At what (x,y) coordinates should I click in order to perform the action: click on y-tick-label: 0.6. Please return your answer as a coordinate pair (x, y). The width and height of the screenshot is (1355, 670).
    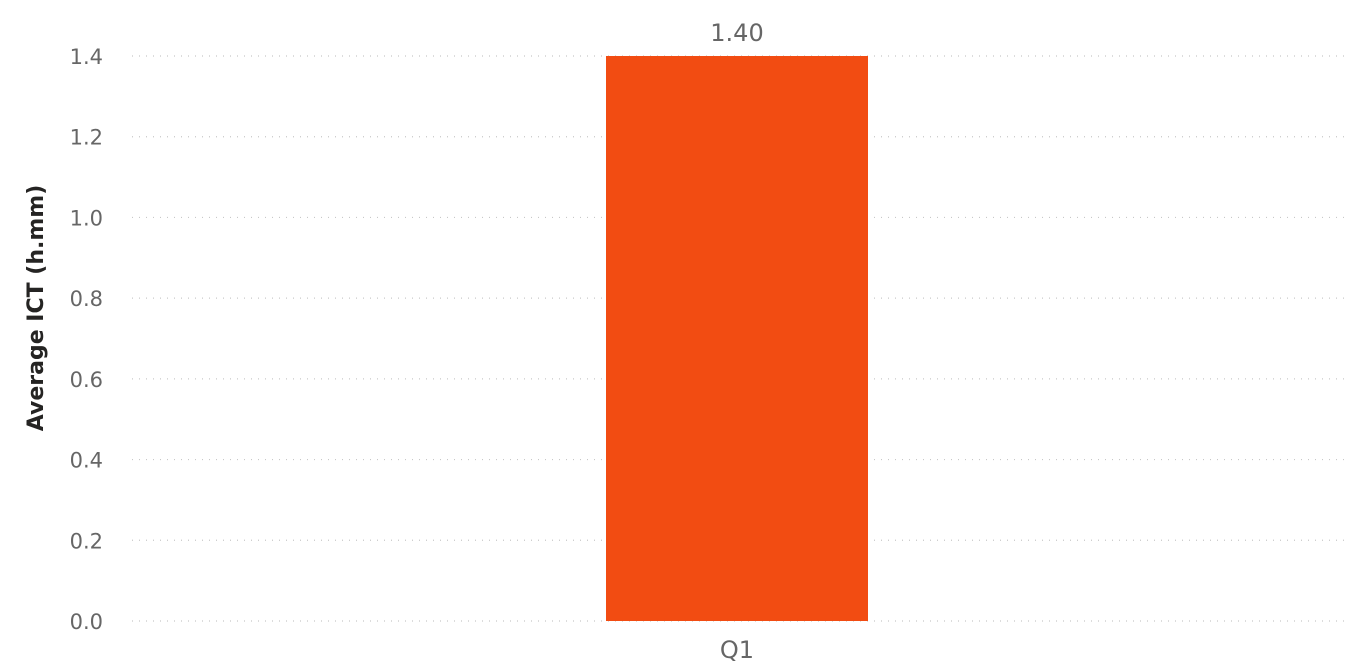
    Looking at the image, I should click on (86, 380).